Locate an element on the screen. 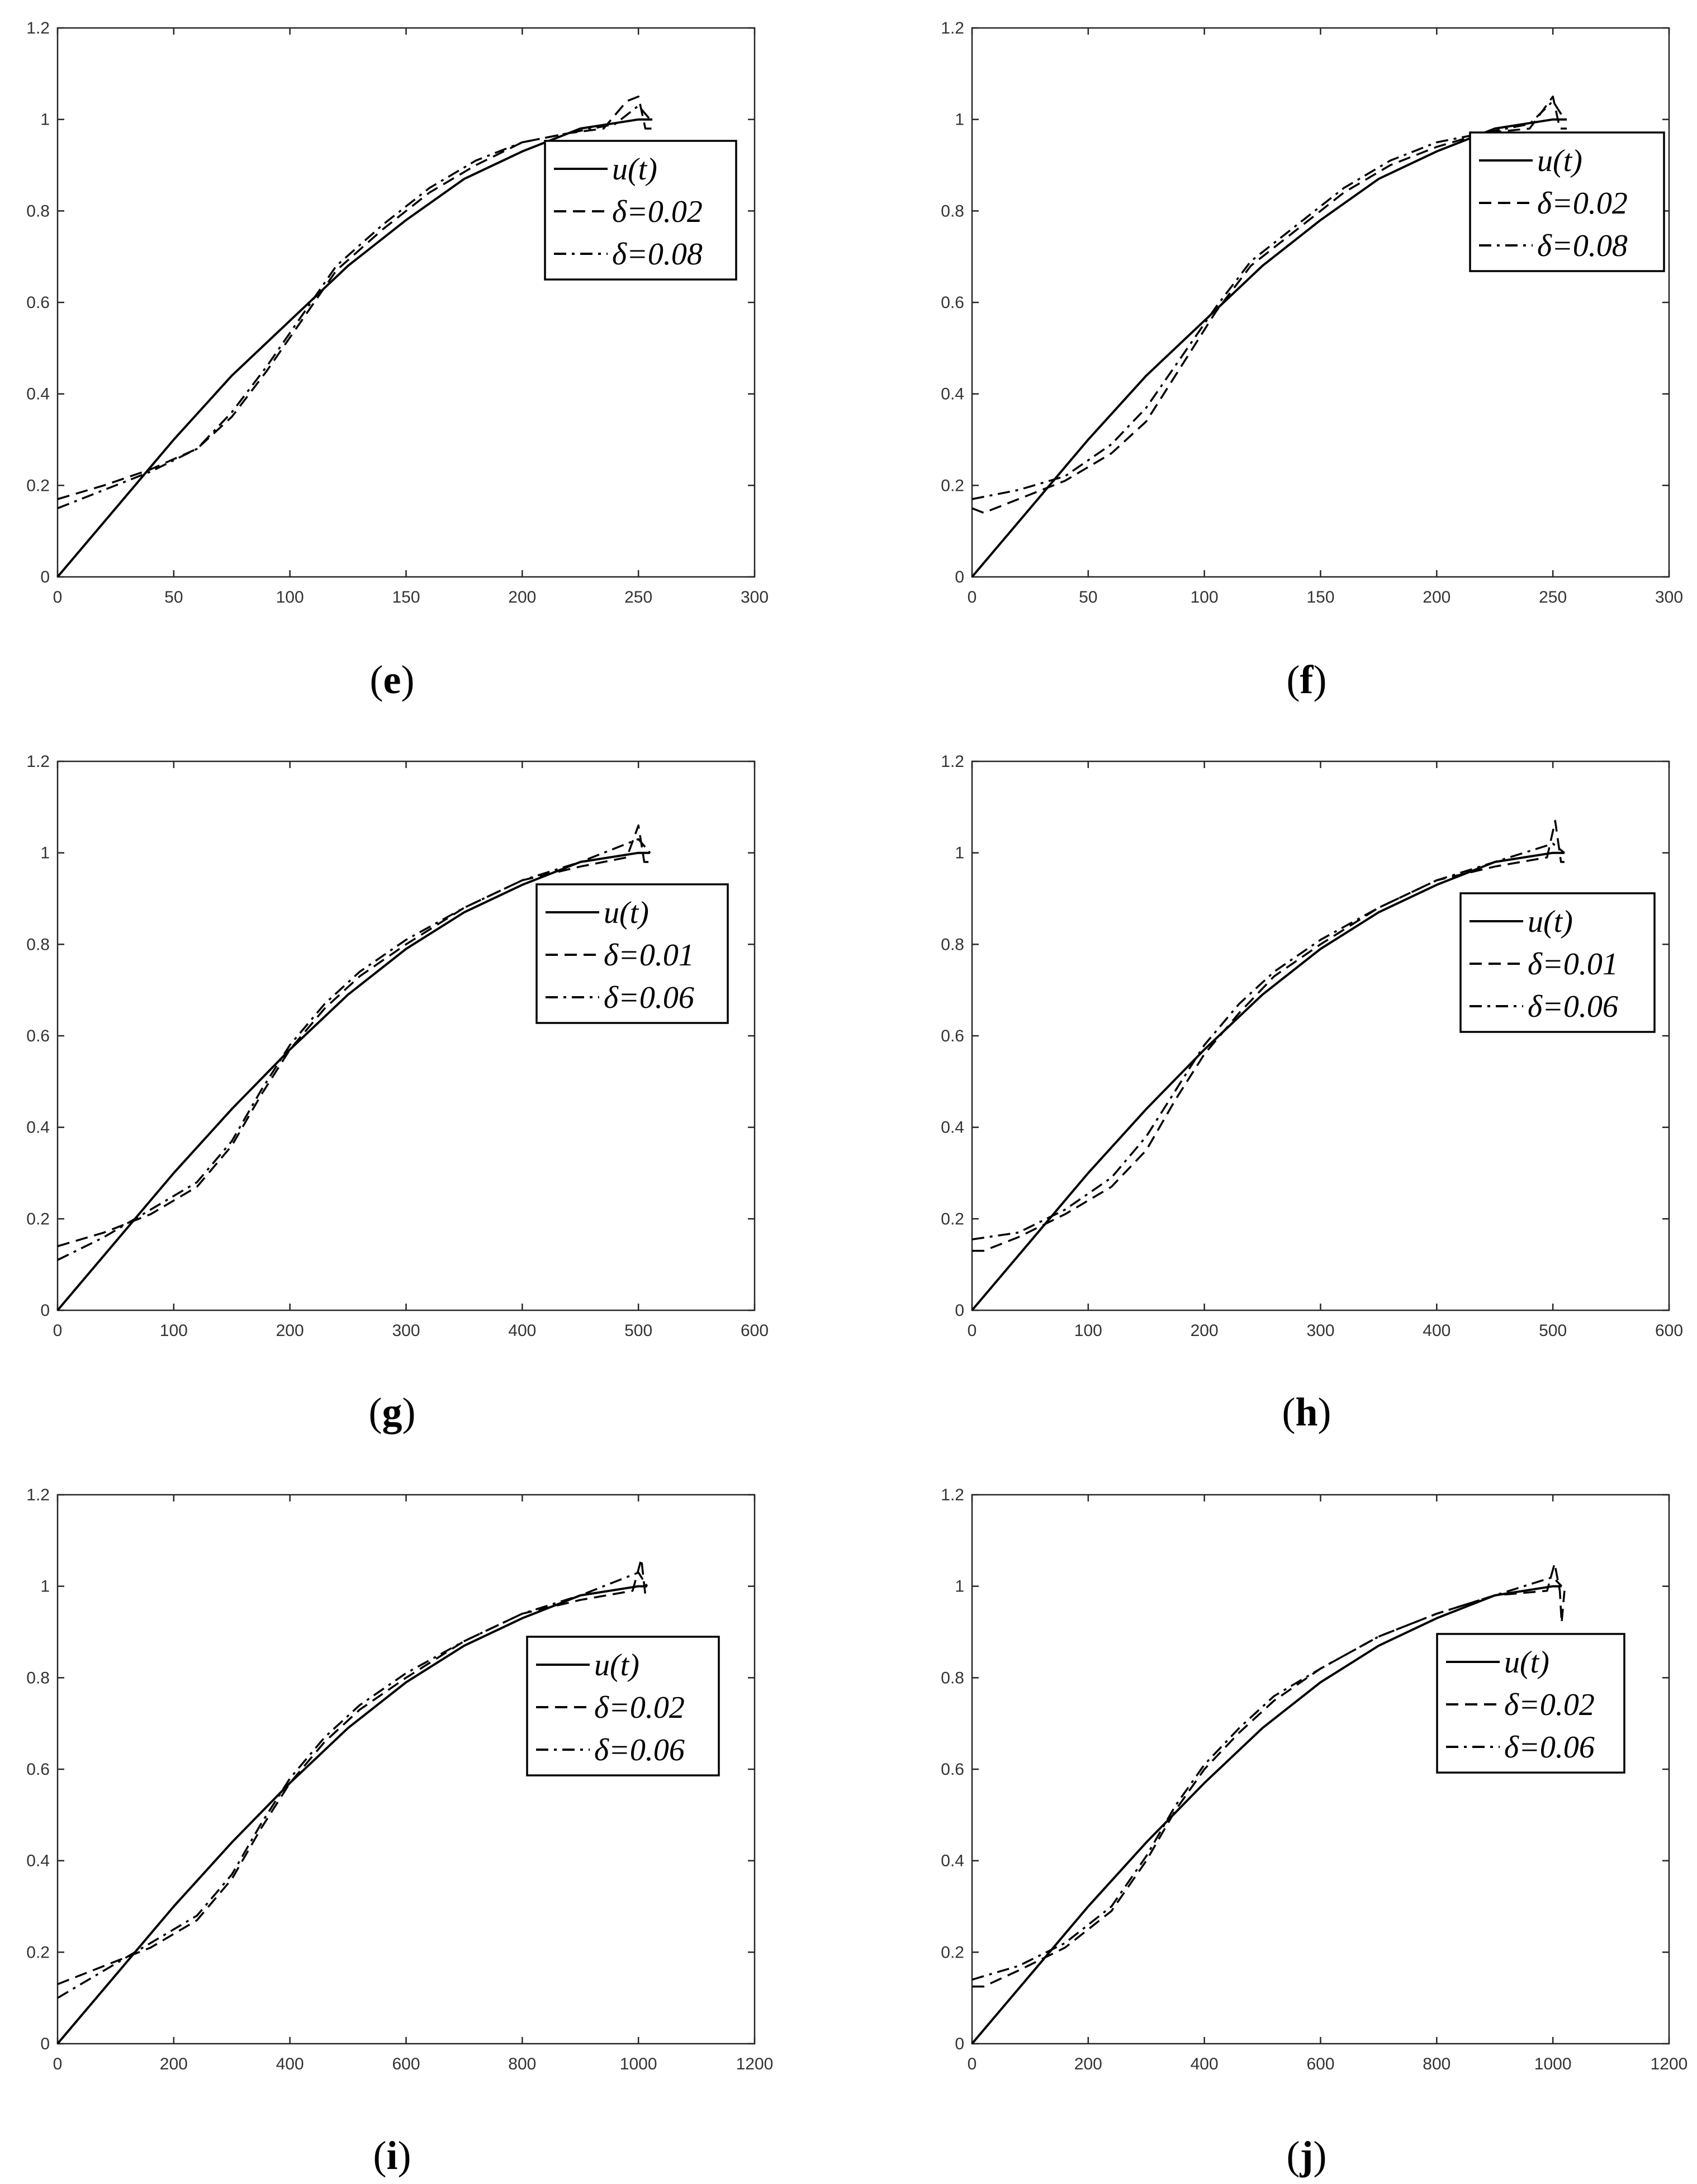 The height and width of the screenshot is (2184, 1697). panel-label-letter: i is located at coordinates (392, 2155).